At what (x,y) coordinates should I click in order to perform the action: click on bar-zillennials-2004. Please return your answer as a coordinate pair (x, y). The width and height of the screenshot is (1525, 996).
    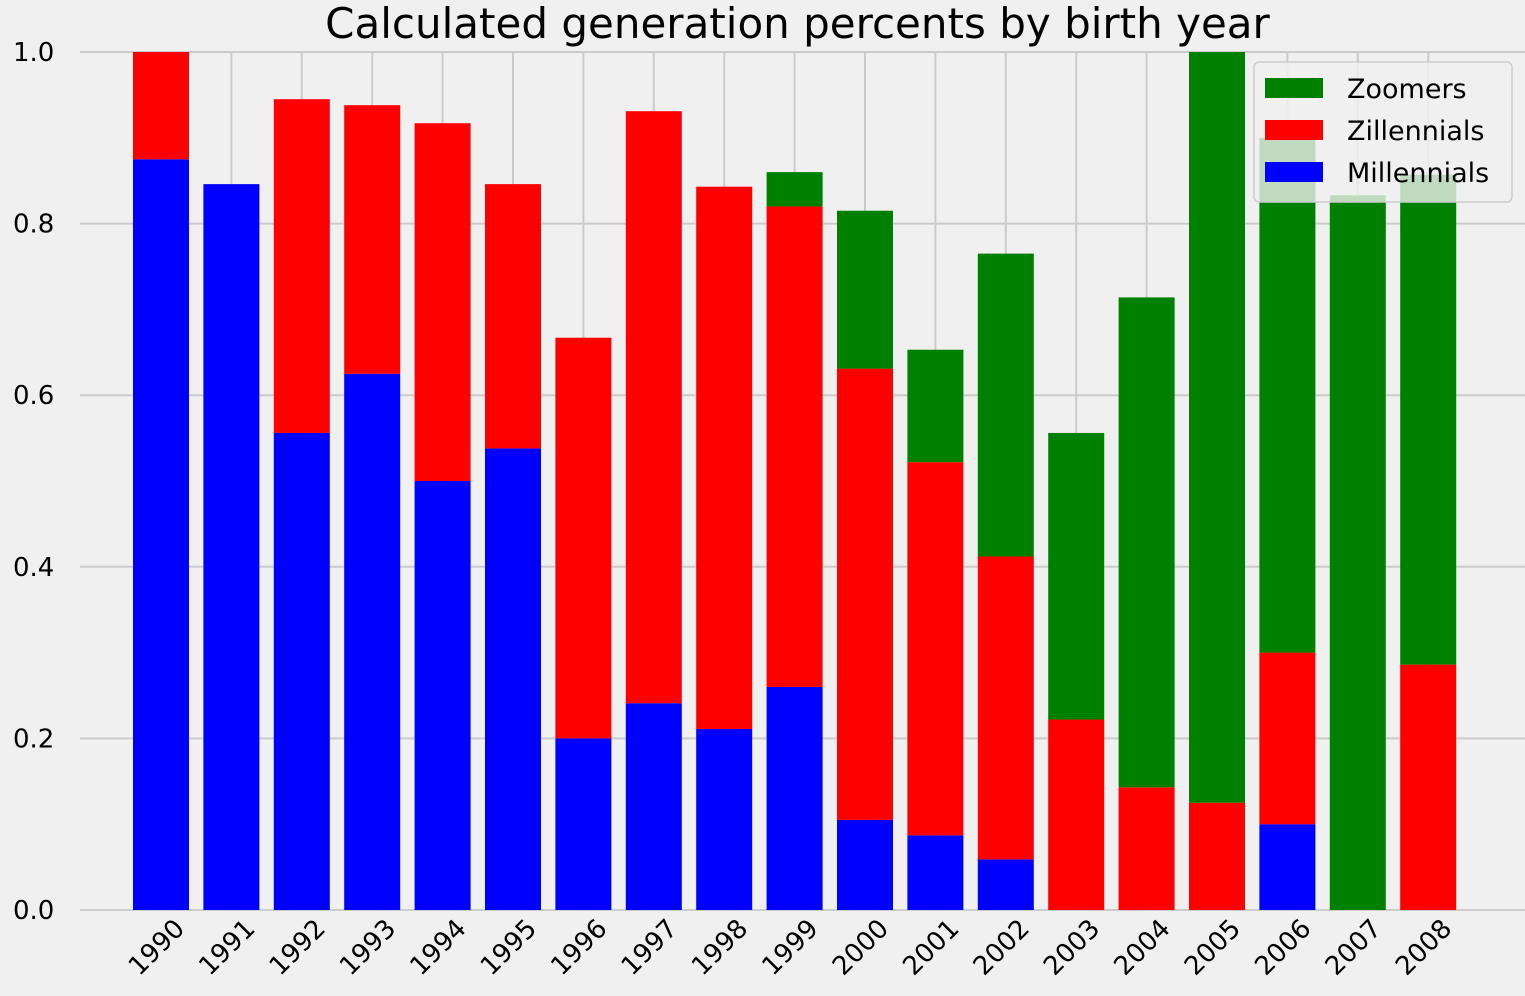
    Looking at the image, I should click on (1146, 848).